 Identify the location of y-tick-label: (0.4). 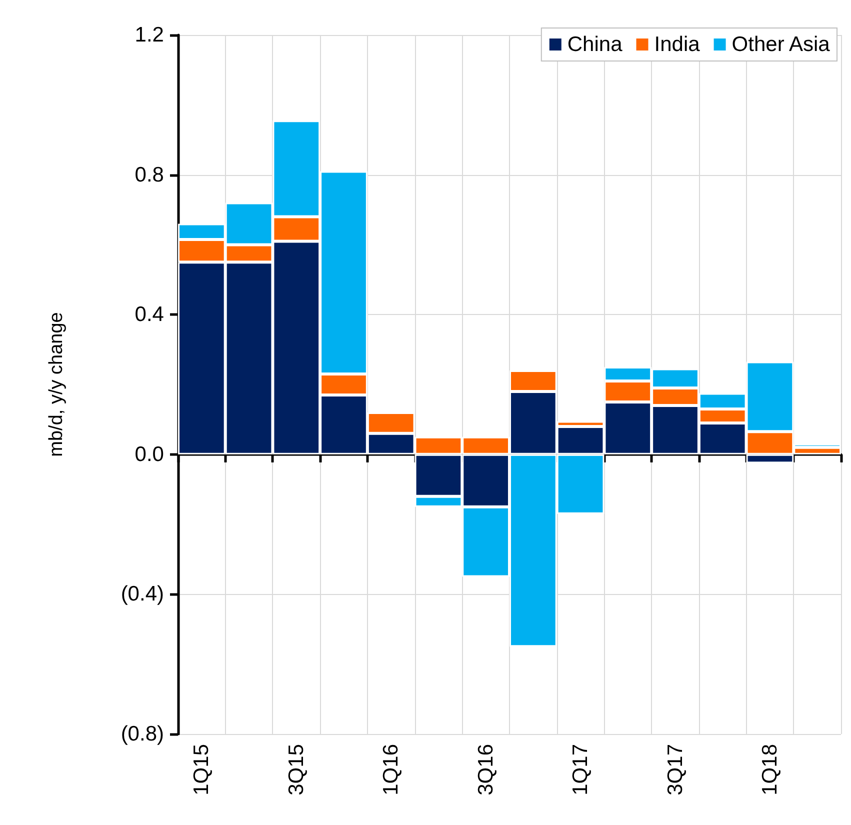
(142, 594).